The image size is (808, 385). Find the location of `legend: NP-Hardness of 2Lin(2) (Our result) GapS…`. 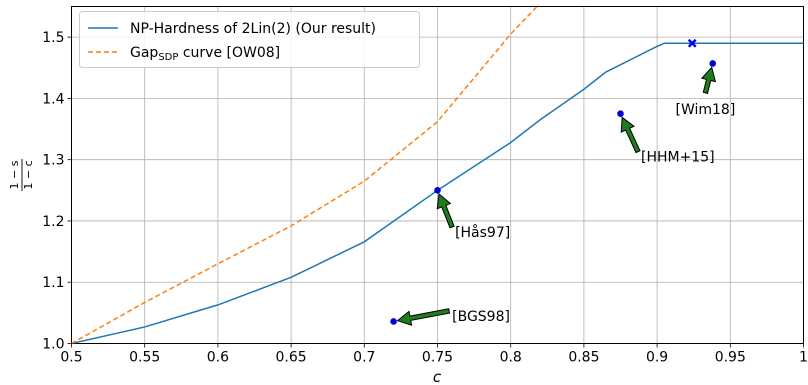

legend: NP-Hardness of 2Lin(2) (Our result) GapS… is located at coordinates (249, 39).